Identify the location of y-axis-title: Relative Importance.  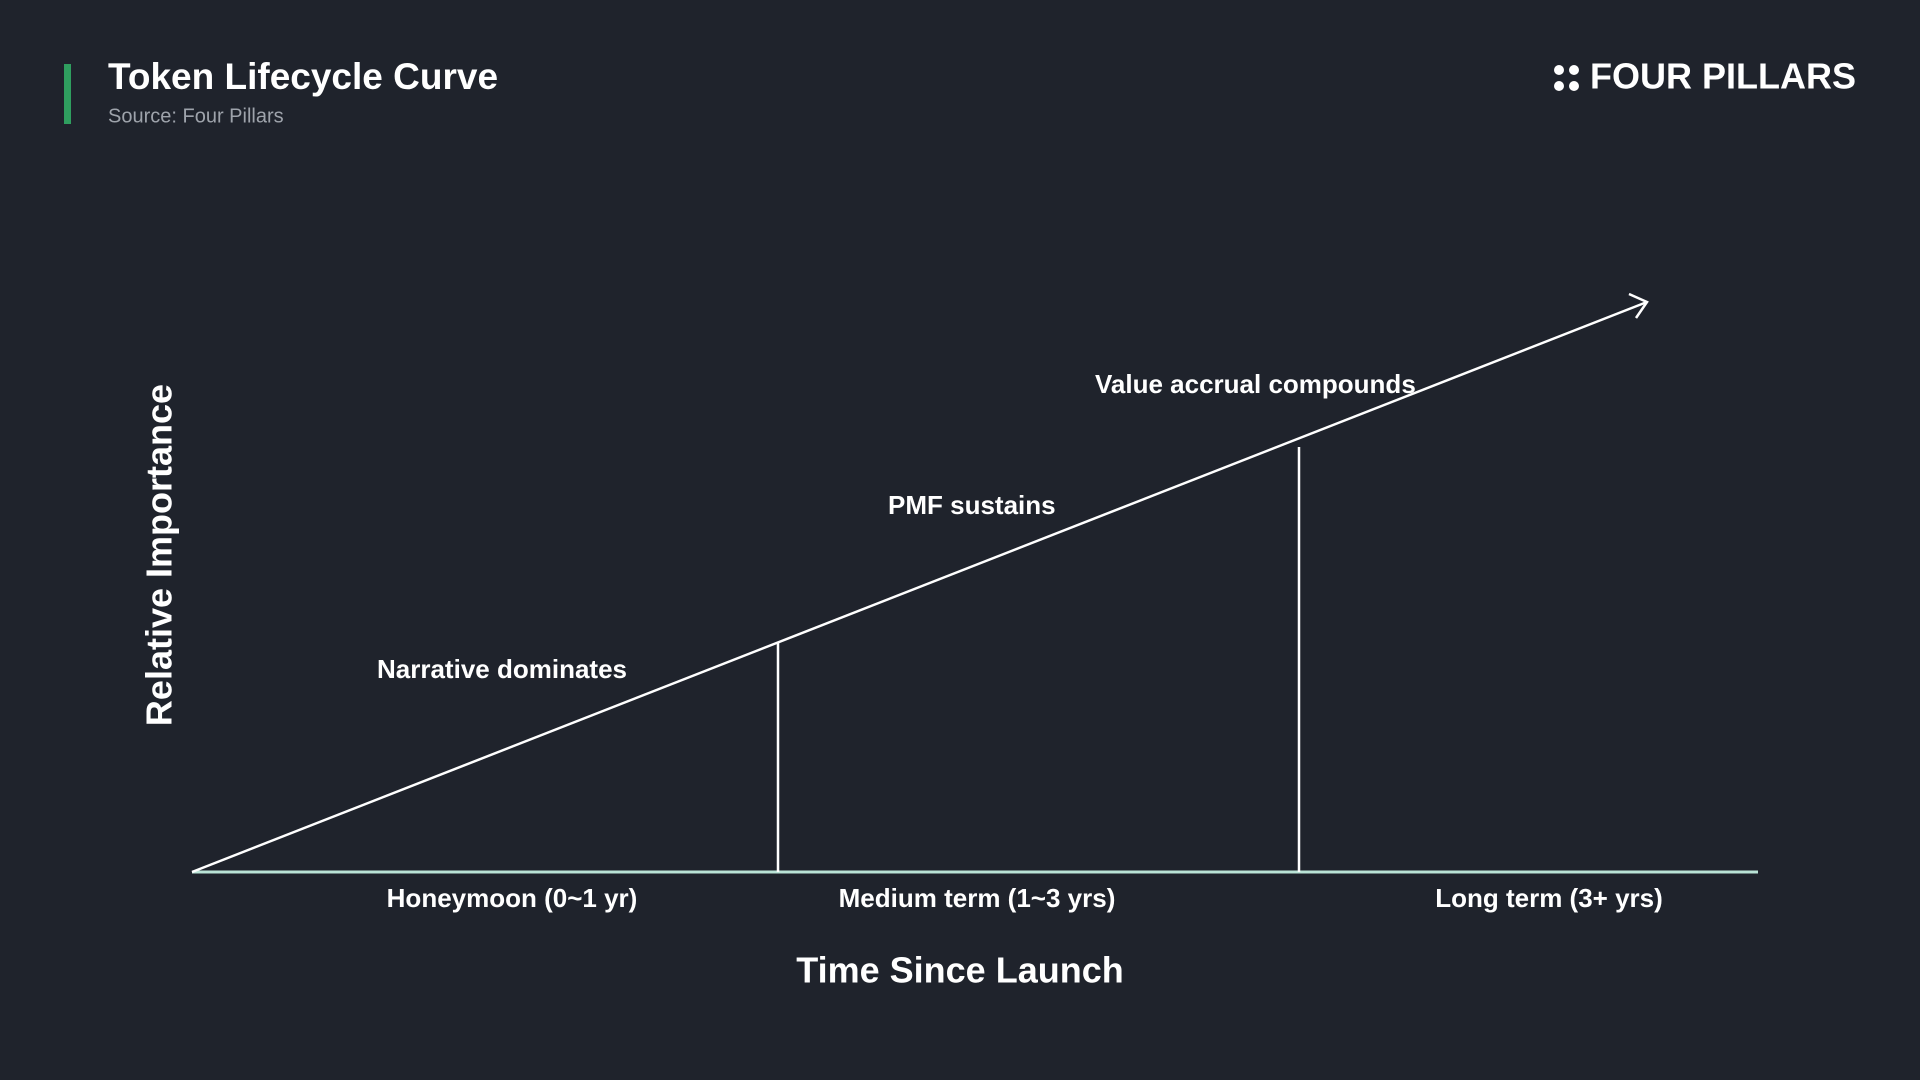
(159, 555).